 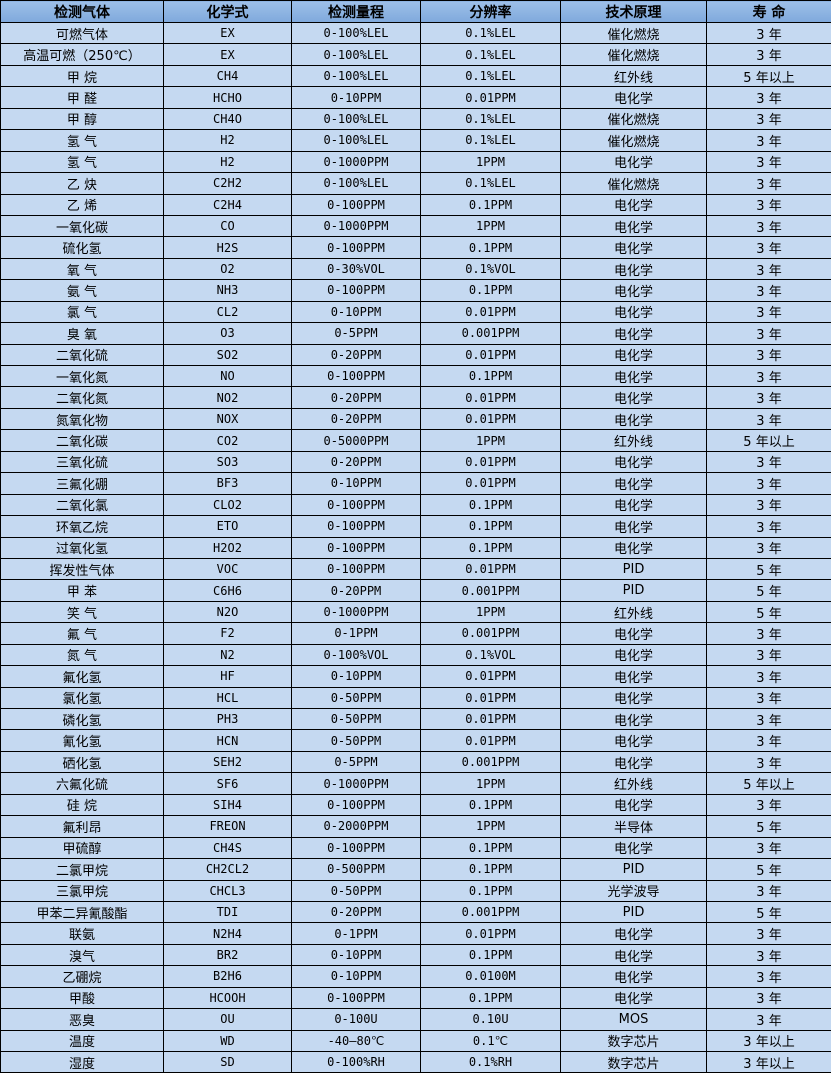 I want to click on cell-gas: 温度, so click(x=82, y=1041).